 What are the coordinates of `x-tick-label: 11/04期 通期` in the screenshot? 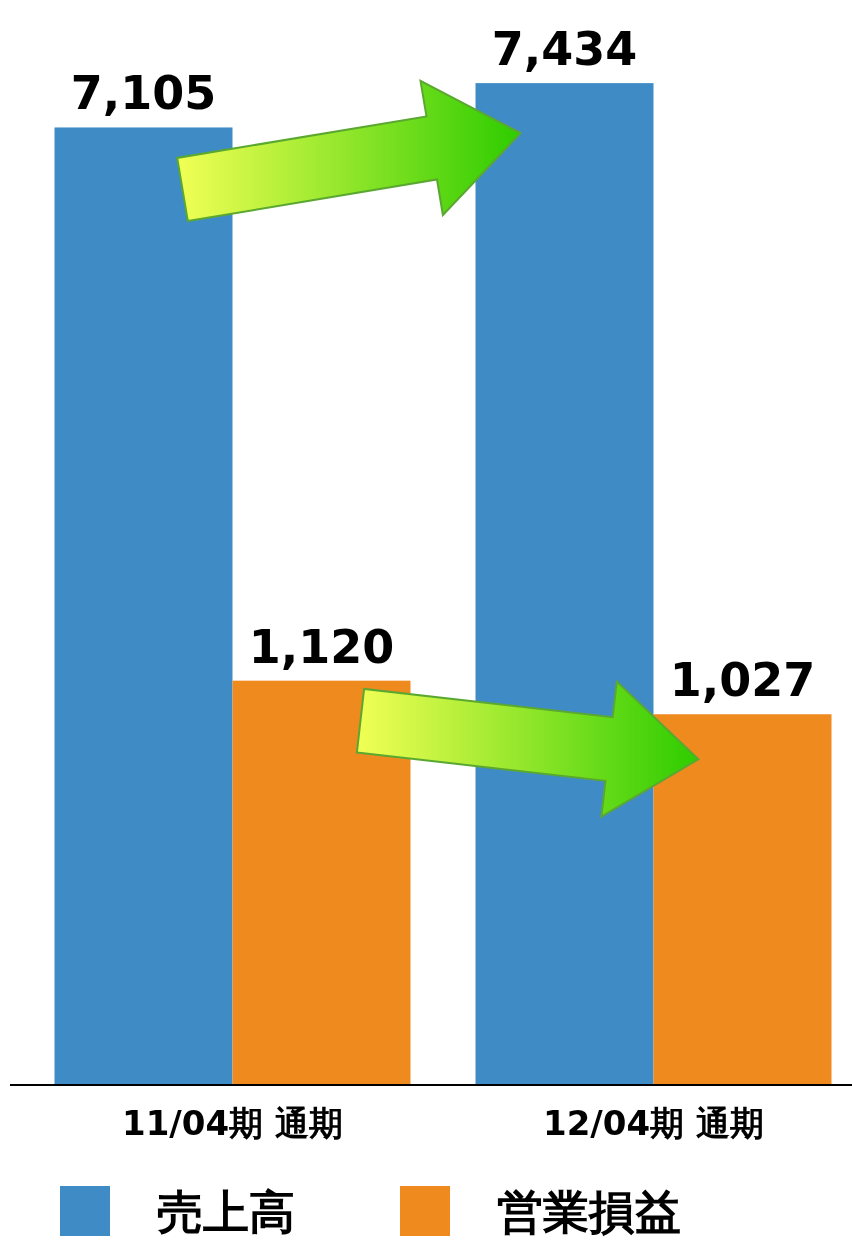 It's located at (232, 1123).